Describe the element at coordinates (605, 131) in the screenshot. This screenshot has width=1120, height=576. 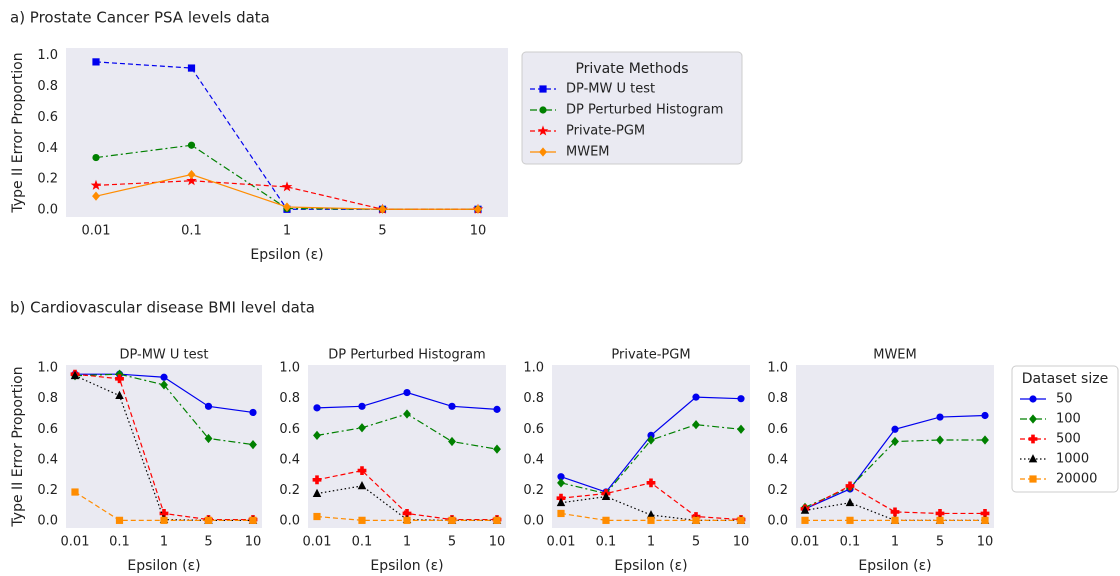
I see `legend-label: Private-PGM` at that location.